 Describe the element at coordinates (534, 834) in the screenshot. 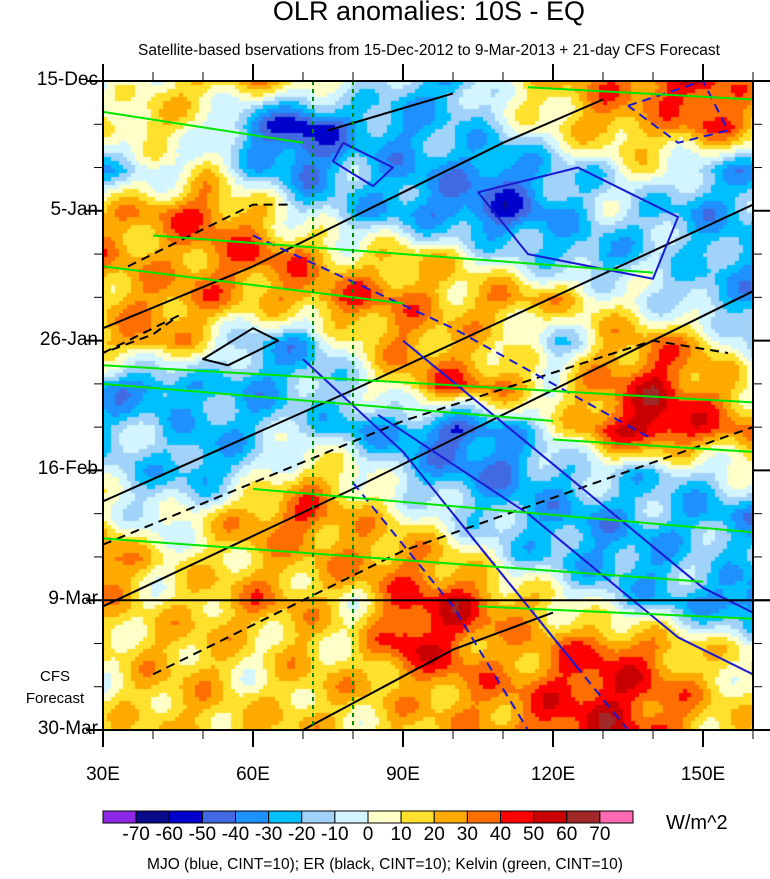

I see `colorbar-label: 50` at that location.